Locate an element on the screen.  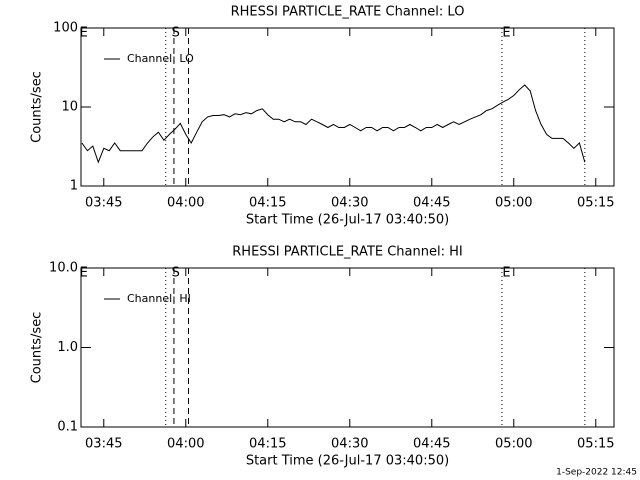
chart-title: RHESSI PARTICLE_RATE Channel: LO is located at coordinates (348, 12).